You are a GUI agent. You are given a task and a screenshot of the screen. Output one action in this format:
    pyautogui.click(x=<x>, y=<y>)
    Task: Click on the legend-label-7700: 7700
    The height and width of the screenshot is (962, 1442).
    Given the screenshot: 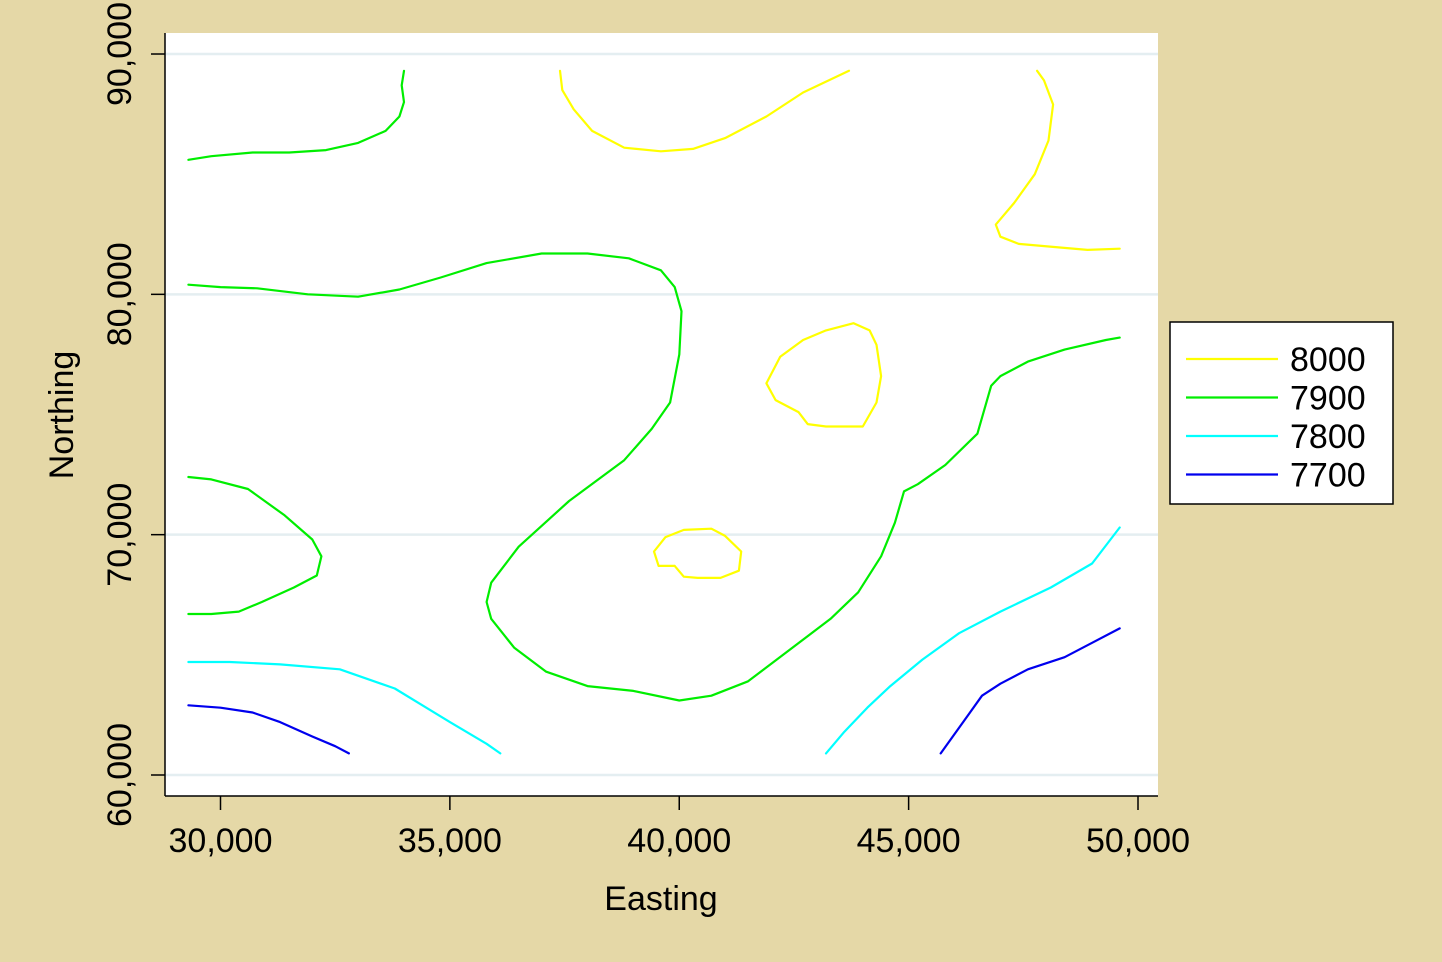 What is the action you would take?
    pyautogui.click(x=1328, y=476)
    